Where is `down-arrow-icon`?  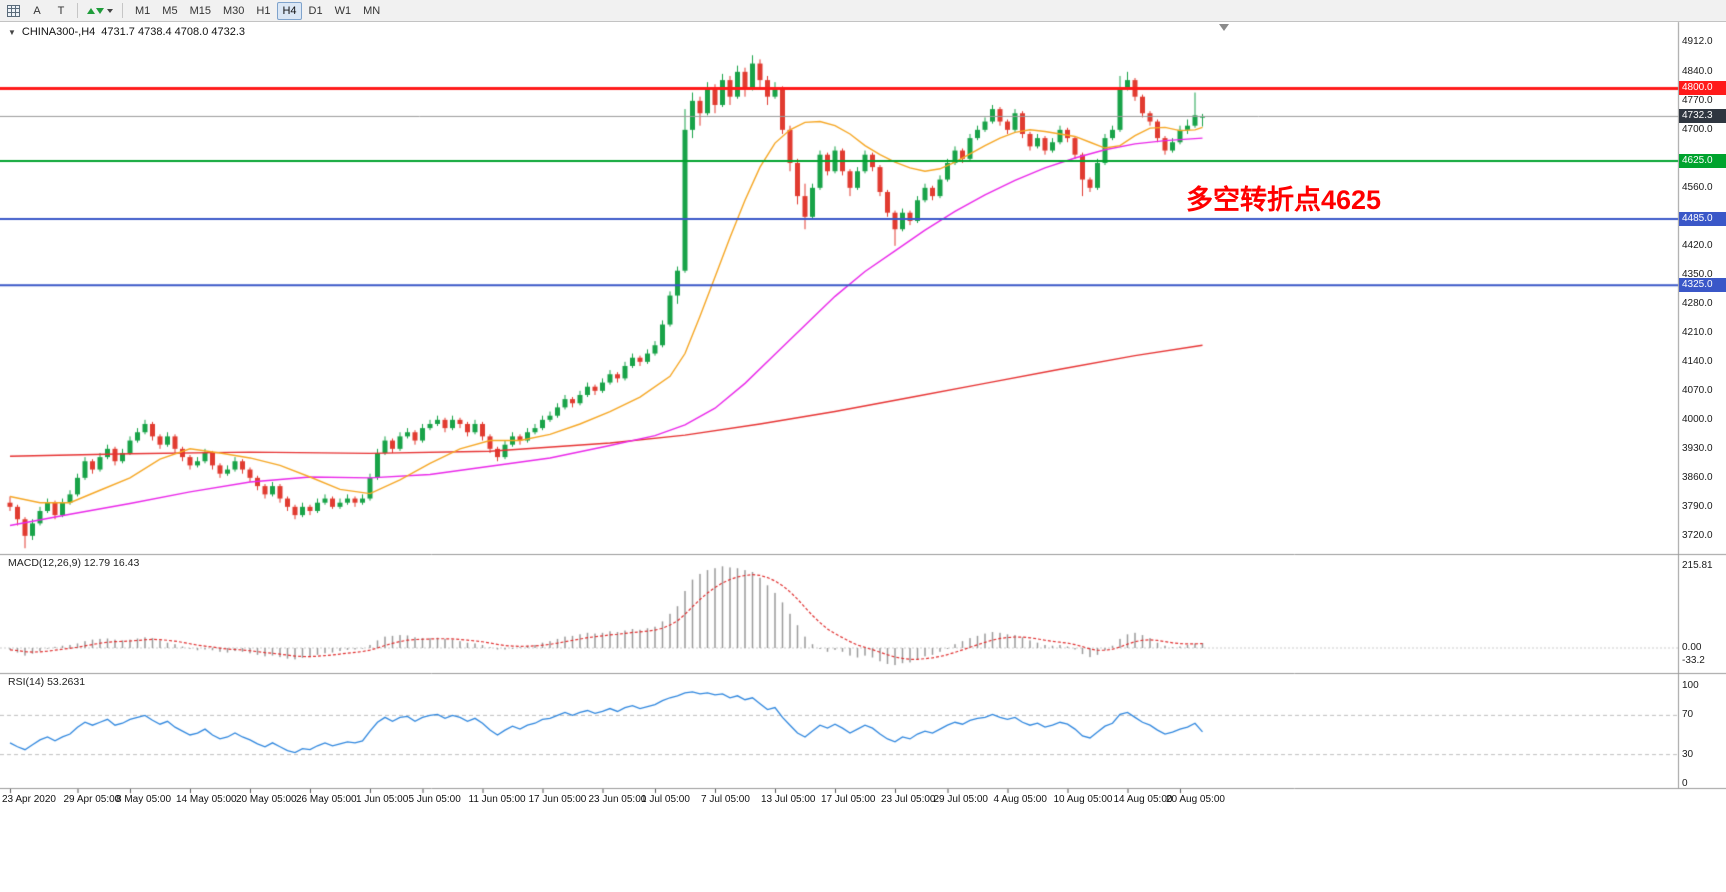 down-arrow-icon is located at coordinates (100, 10).